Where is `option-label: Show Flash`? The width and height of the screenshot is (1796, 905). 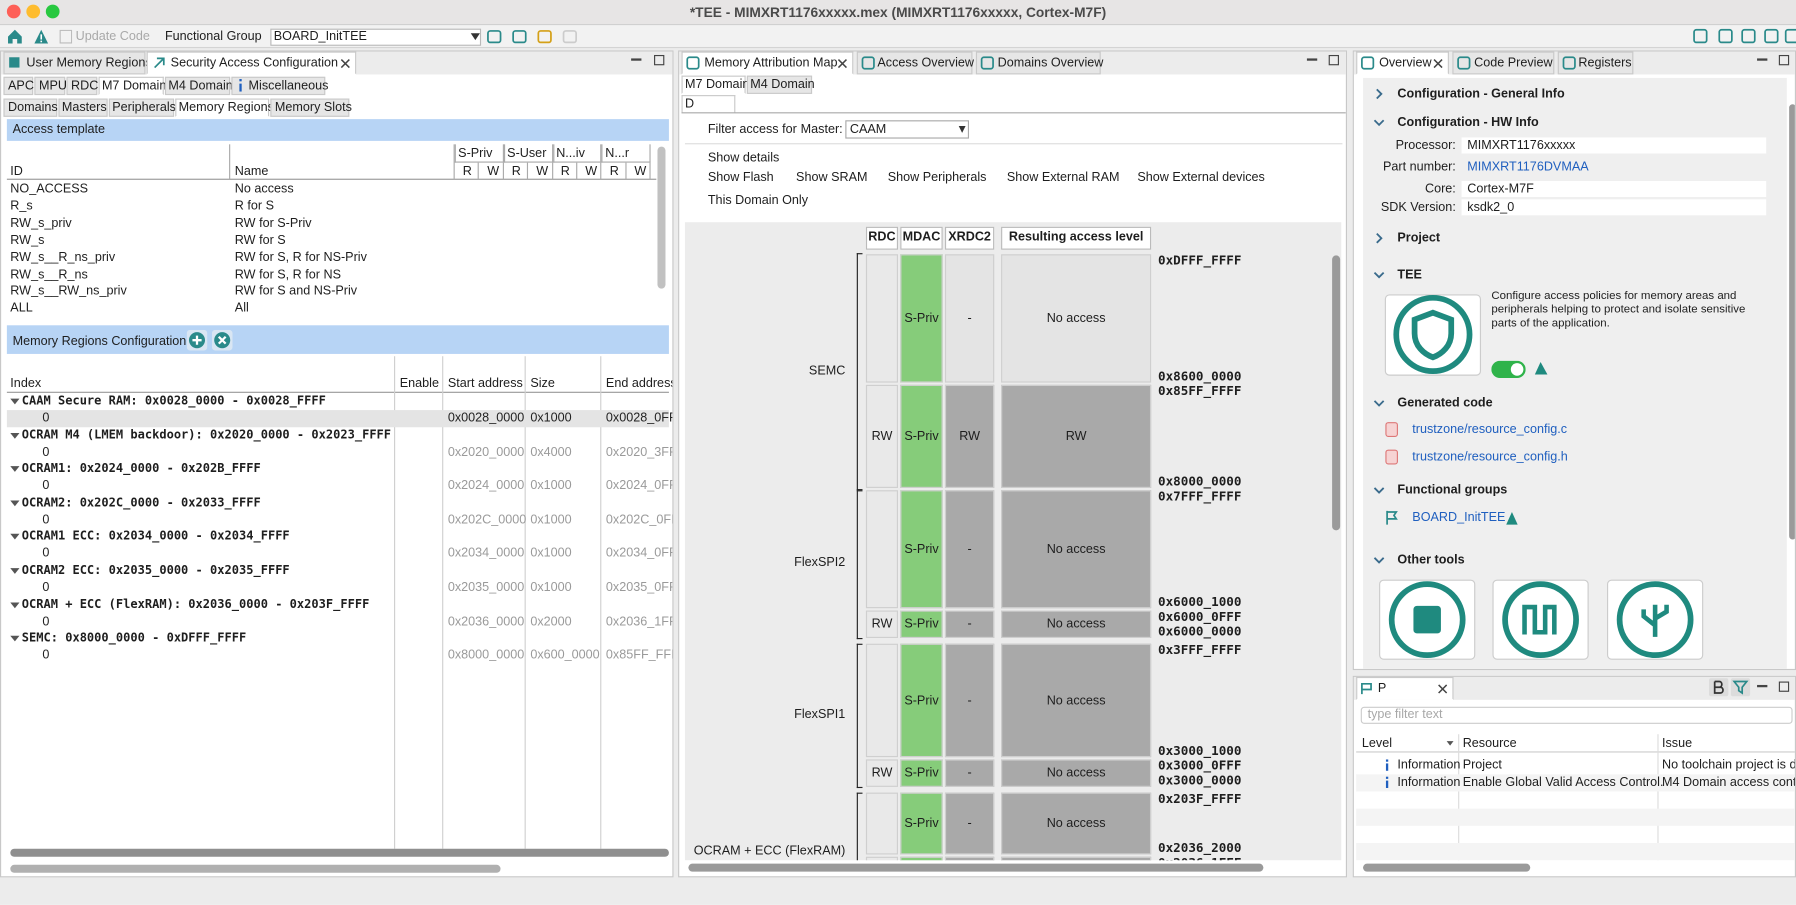
option-label: Show Flash is located at coordinates (740, 177).